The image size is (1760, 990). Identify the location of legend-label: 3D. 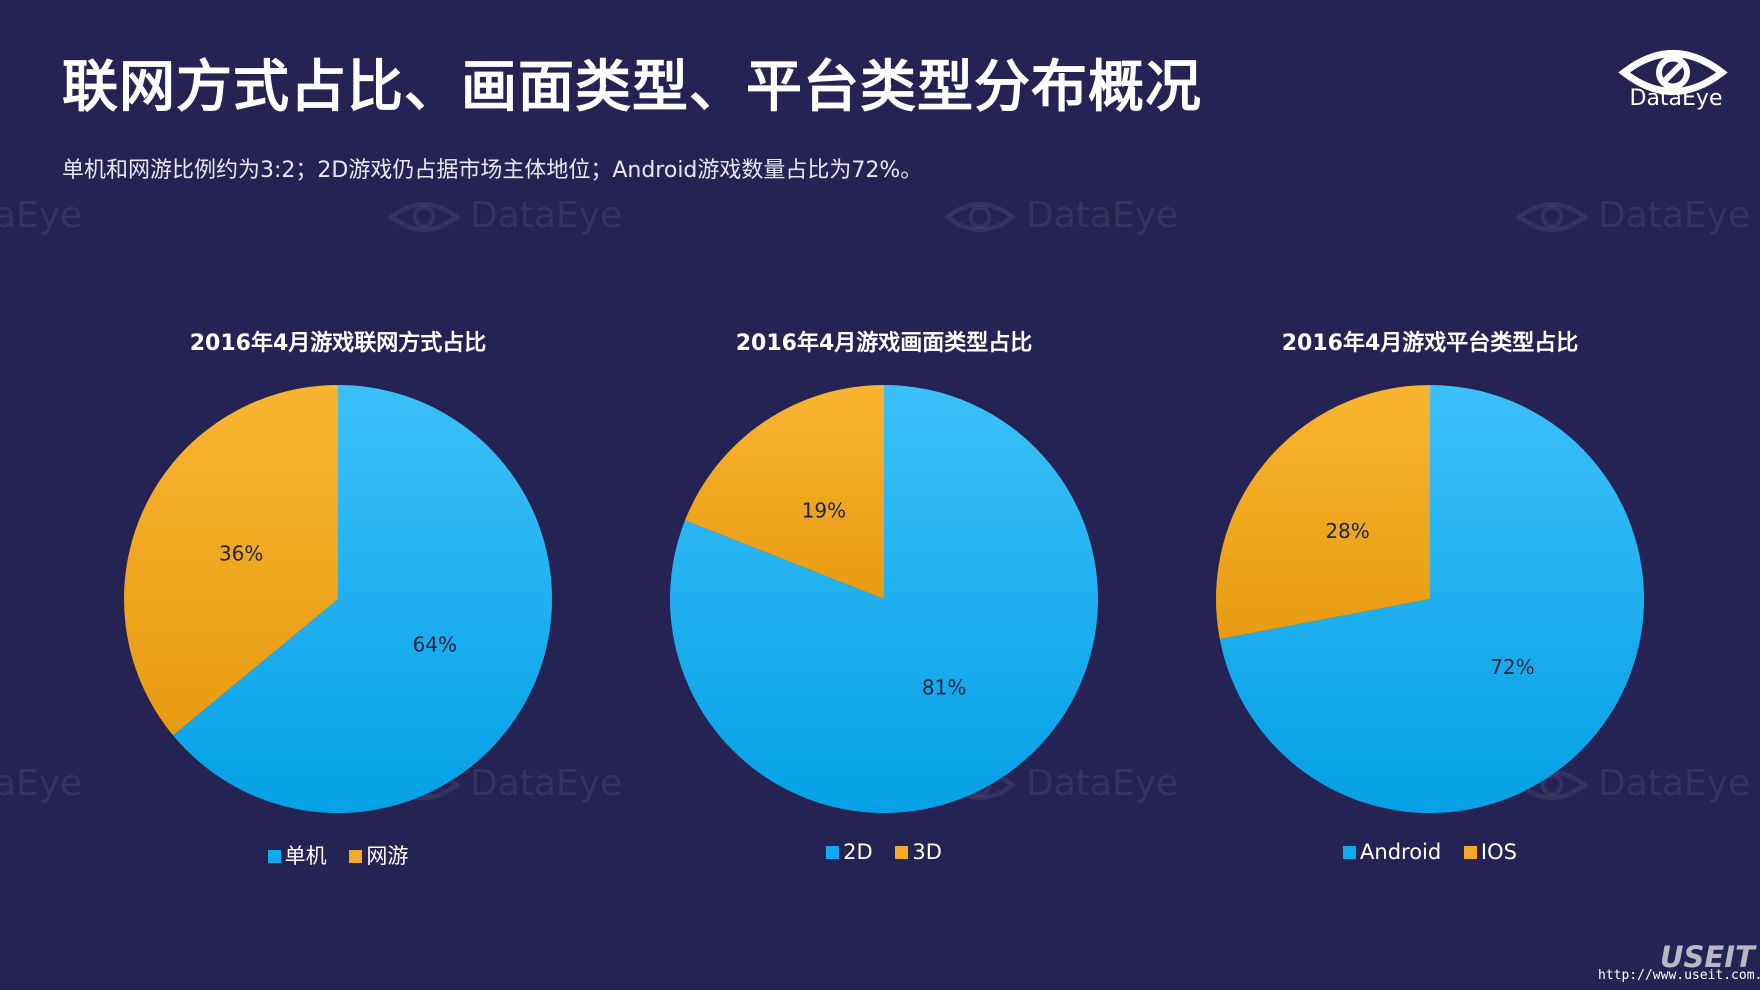
(927, 852).